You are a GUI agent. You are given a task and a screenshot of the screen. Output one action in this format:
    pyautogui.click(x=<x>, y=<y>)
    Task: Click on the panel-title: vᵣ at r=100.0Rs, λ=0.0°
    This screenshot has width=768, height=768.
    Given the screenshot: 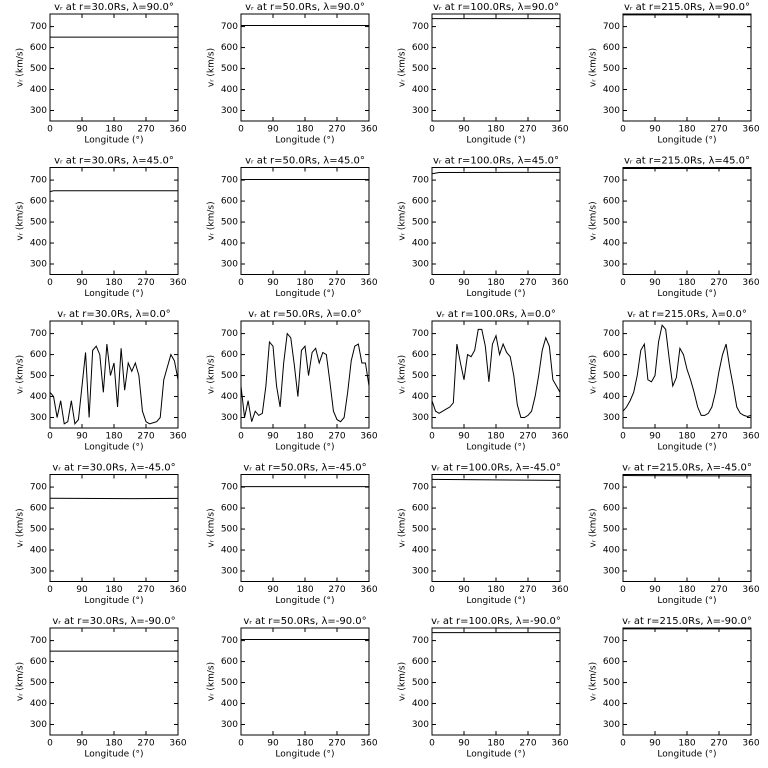 What is the action you would take?
    pyautogui.click(x=496, y=314)
    